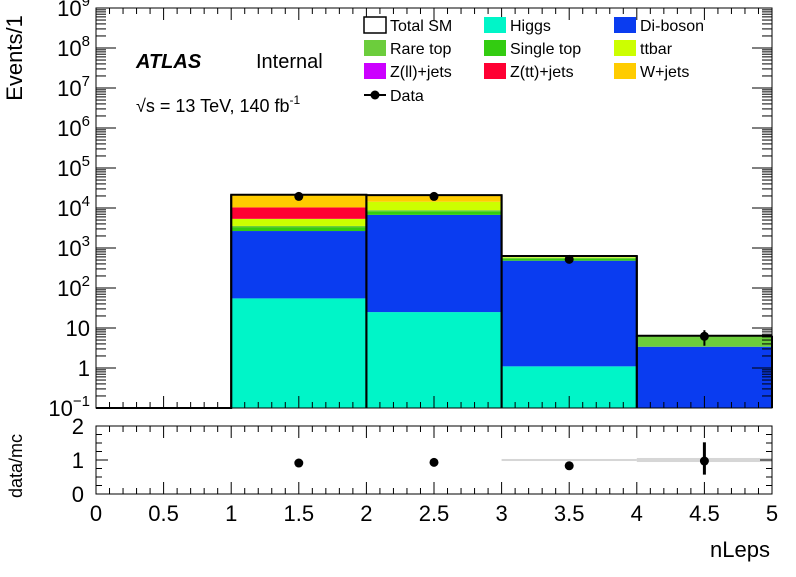 The width and height of the screenshot is (796, 577). I want to click on y-tick-base-4: 10, so click(69, 248).